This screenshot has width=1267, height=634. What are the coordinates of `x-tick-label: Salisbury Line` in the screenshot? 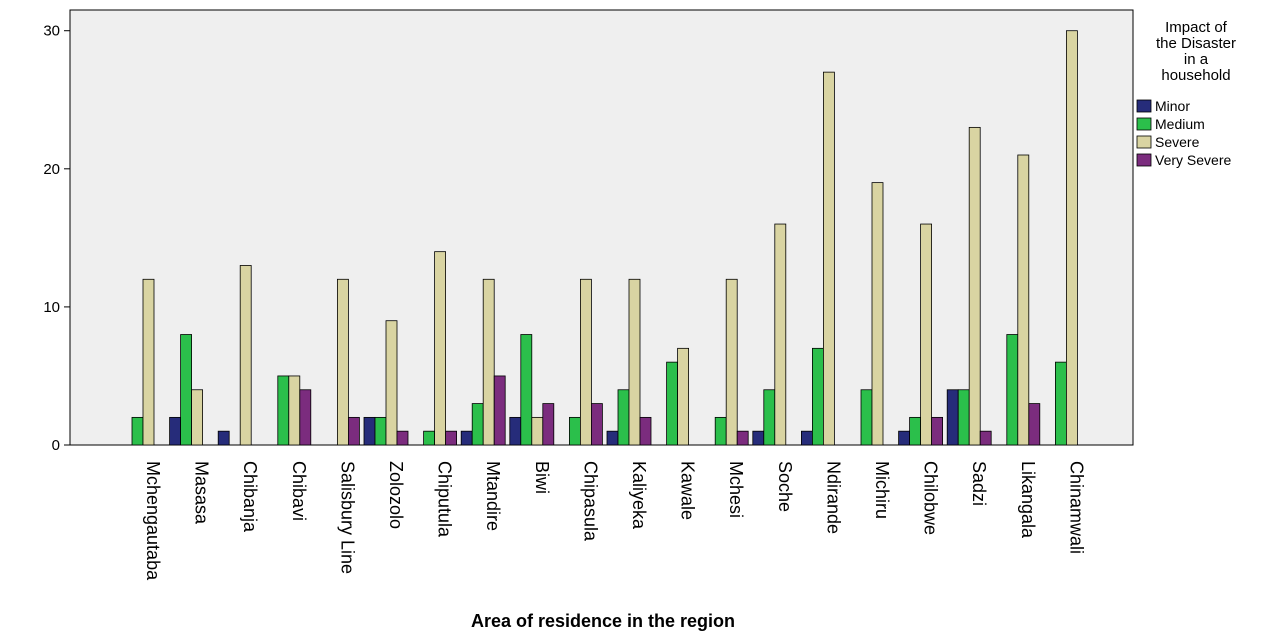 It's located at (347, 517).